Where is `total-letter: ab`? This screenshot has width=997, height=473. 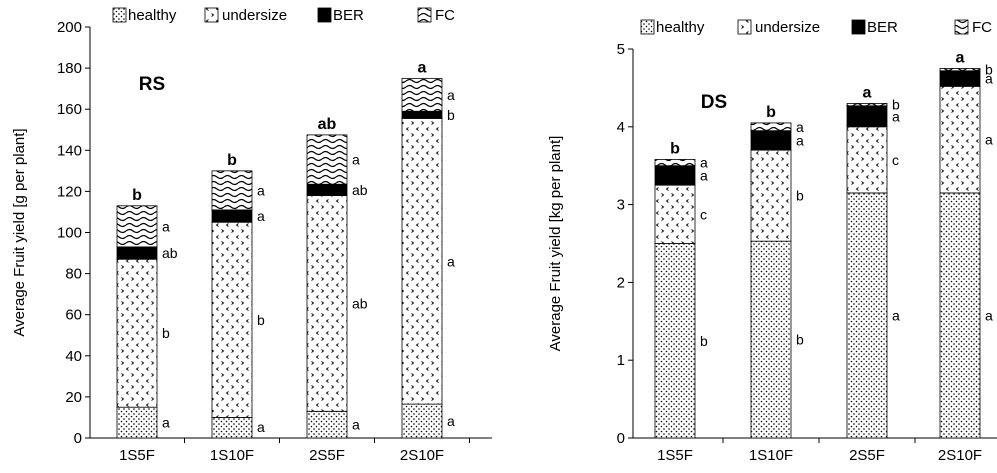
total-letter: ab is located at coordinates (327, 124).